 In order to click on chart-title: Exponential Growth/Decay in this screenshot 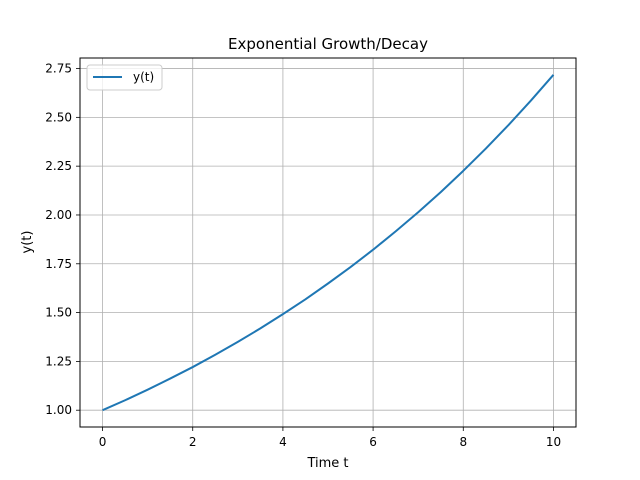, I will do `click(328, 44)`.